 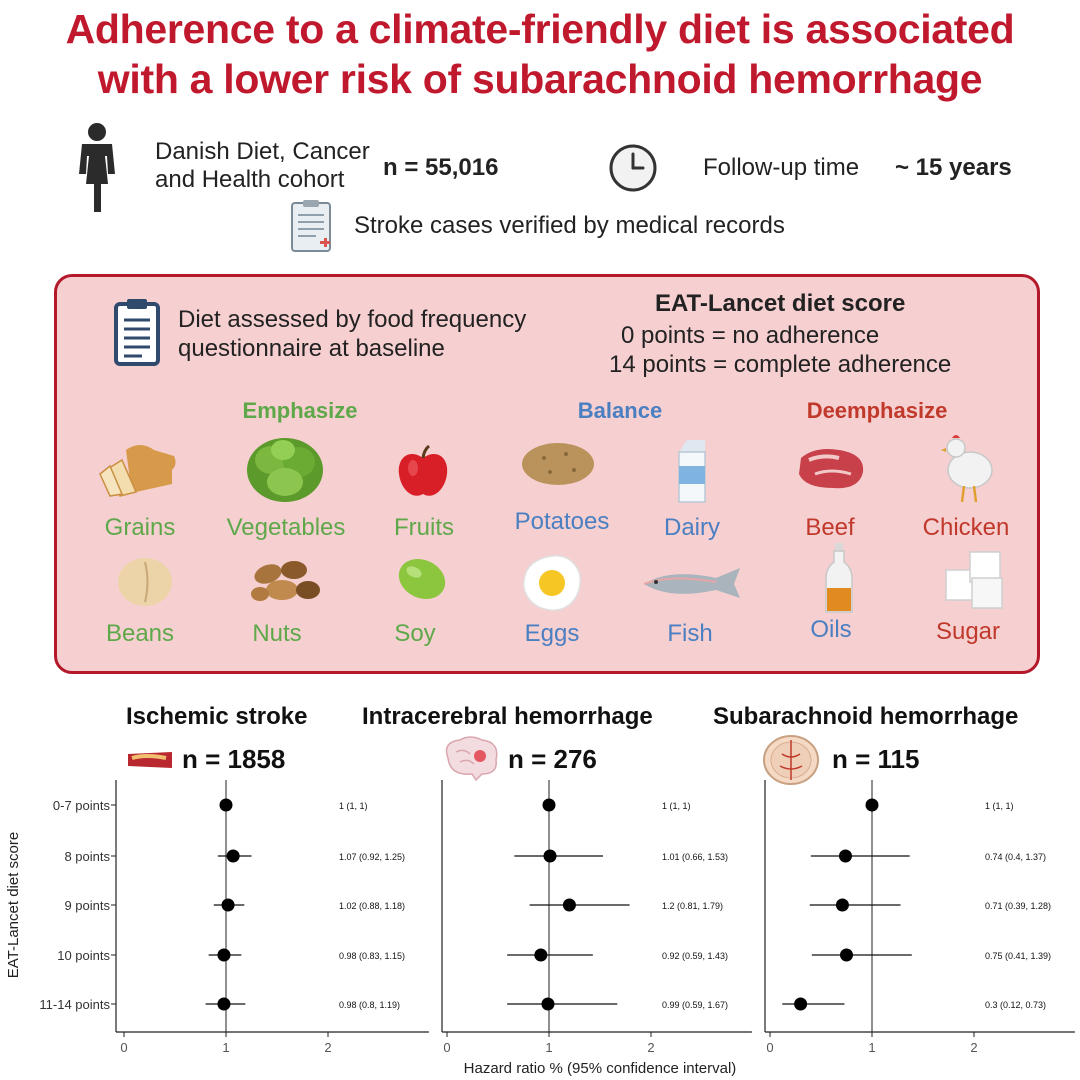 What do you see at coordinates (876, 759) in the screenshot?
I see `panel-n-subarachnoid: n = 115` at bounding box center [876, 759].